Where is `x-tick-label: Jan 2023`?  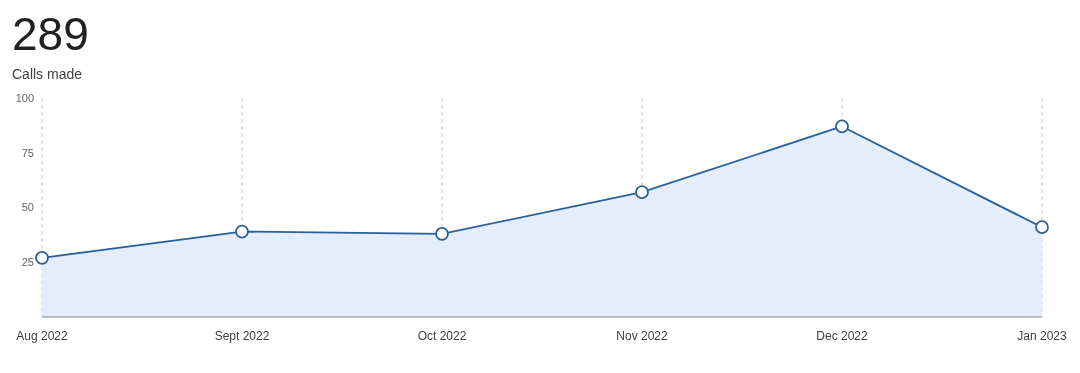
x-tick-label: Jan 2023 is located at coordinates (1042, 335).